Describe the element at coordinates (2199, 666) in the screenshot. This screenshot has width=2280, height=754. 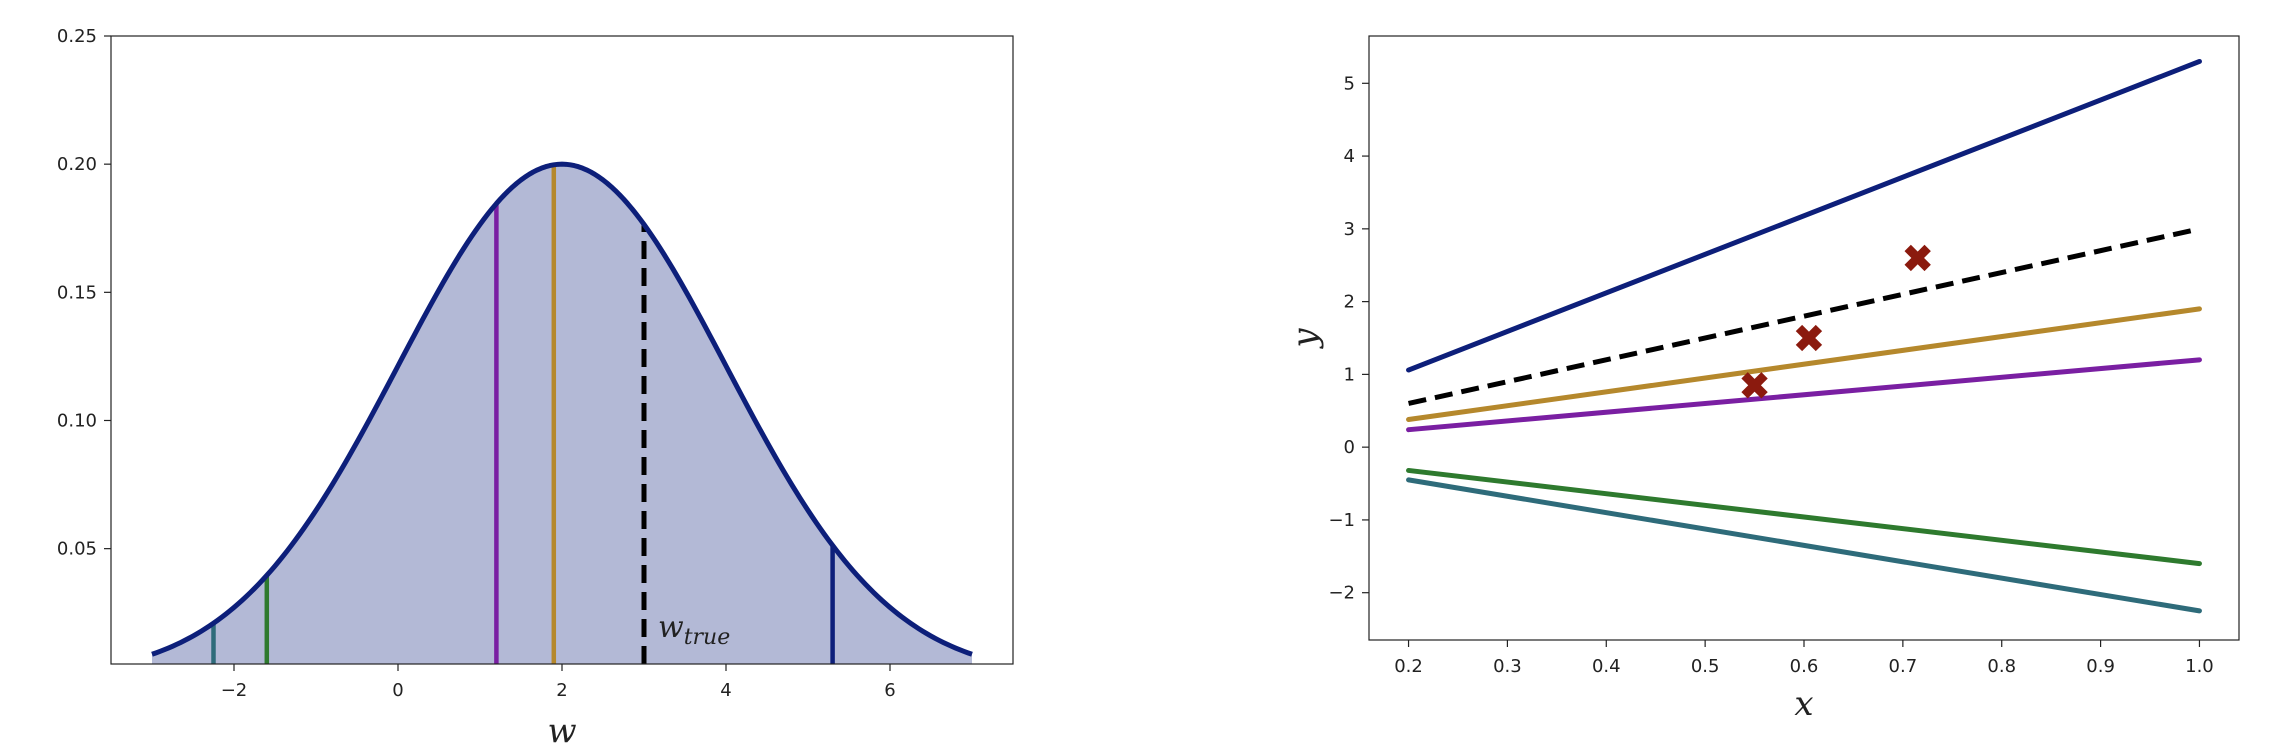
I see `x-tick-label: 1.0` at that location.